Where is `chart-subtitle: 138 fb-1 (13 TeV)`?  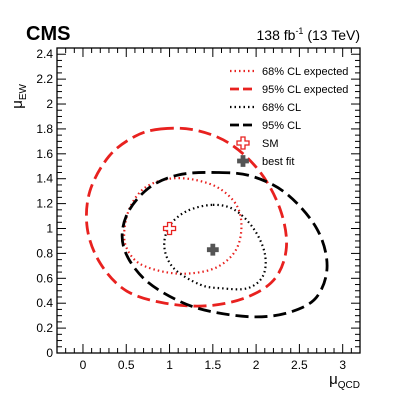
chart-subtitle: 138 fb-1 (13 TeV) is located at coordinates (309, 34).